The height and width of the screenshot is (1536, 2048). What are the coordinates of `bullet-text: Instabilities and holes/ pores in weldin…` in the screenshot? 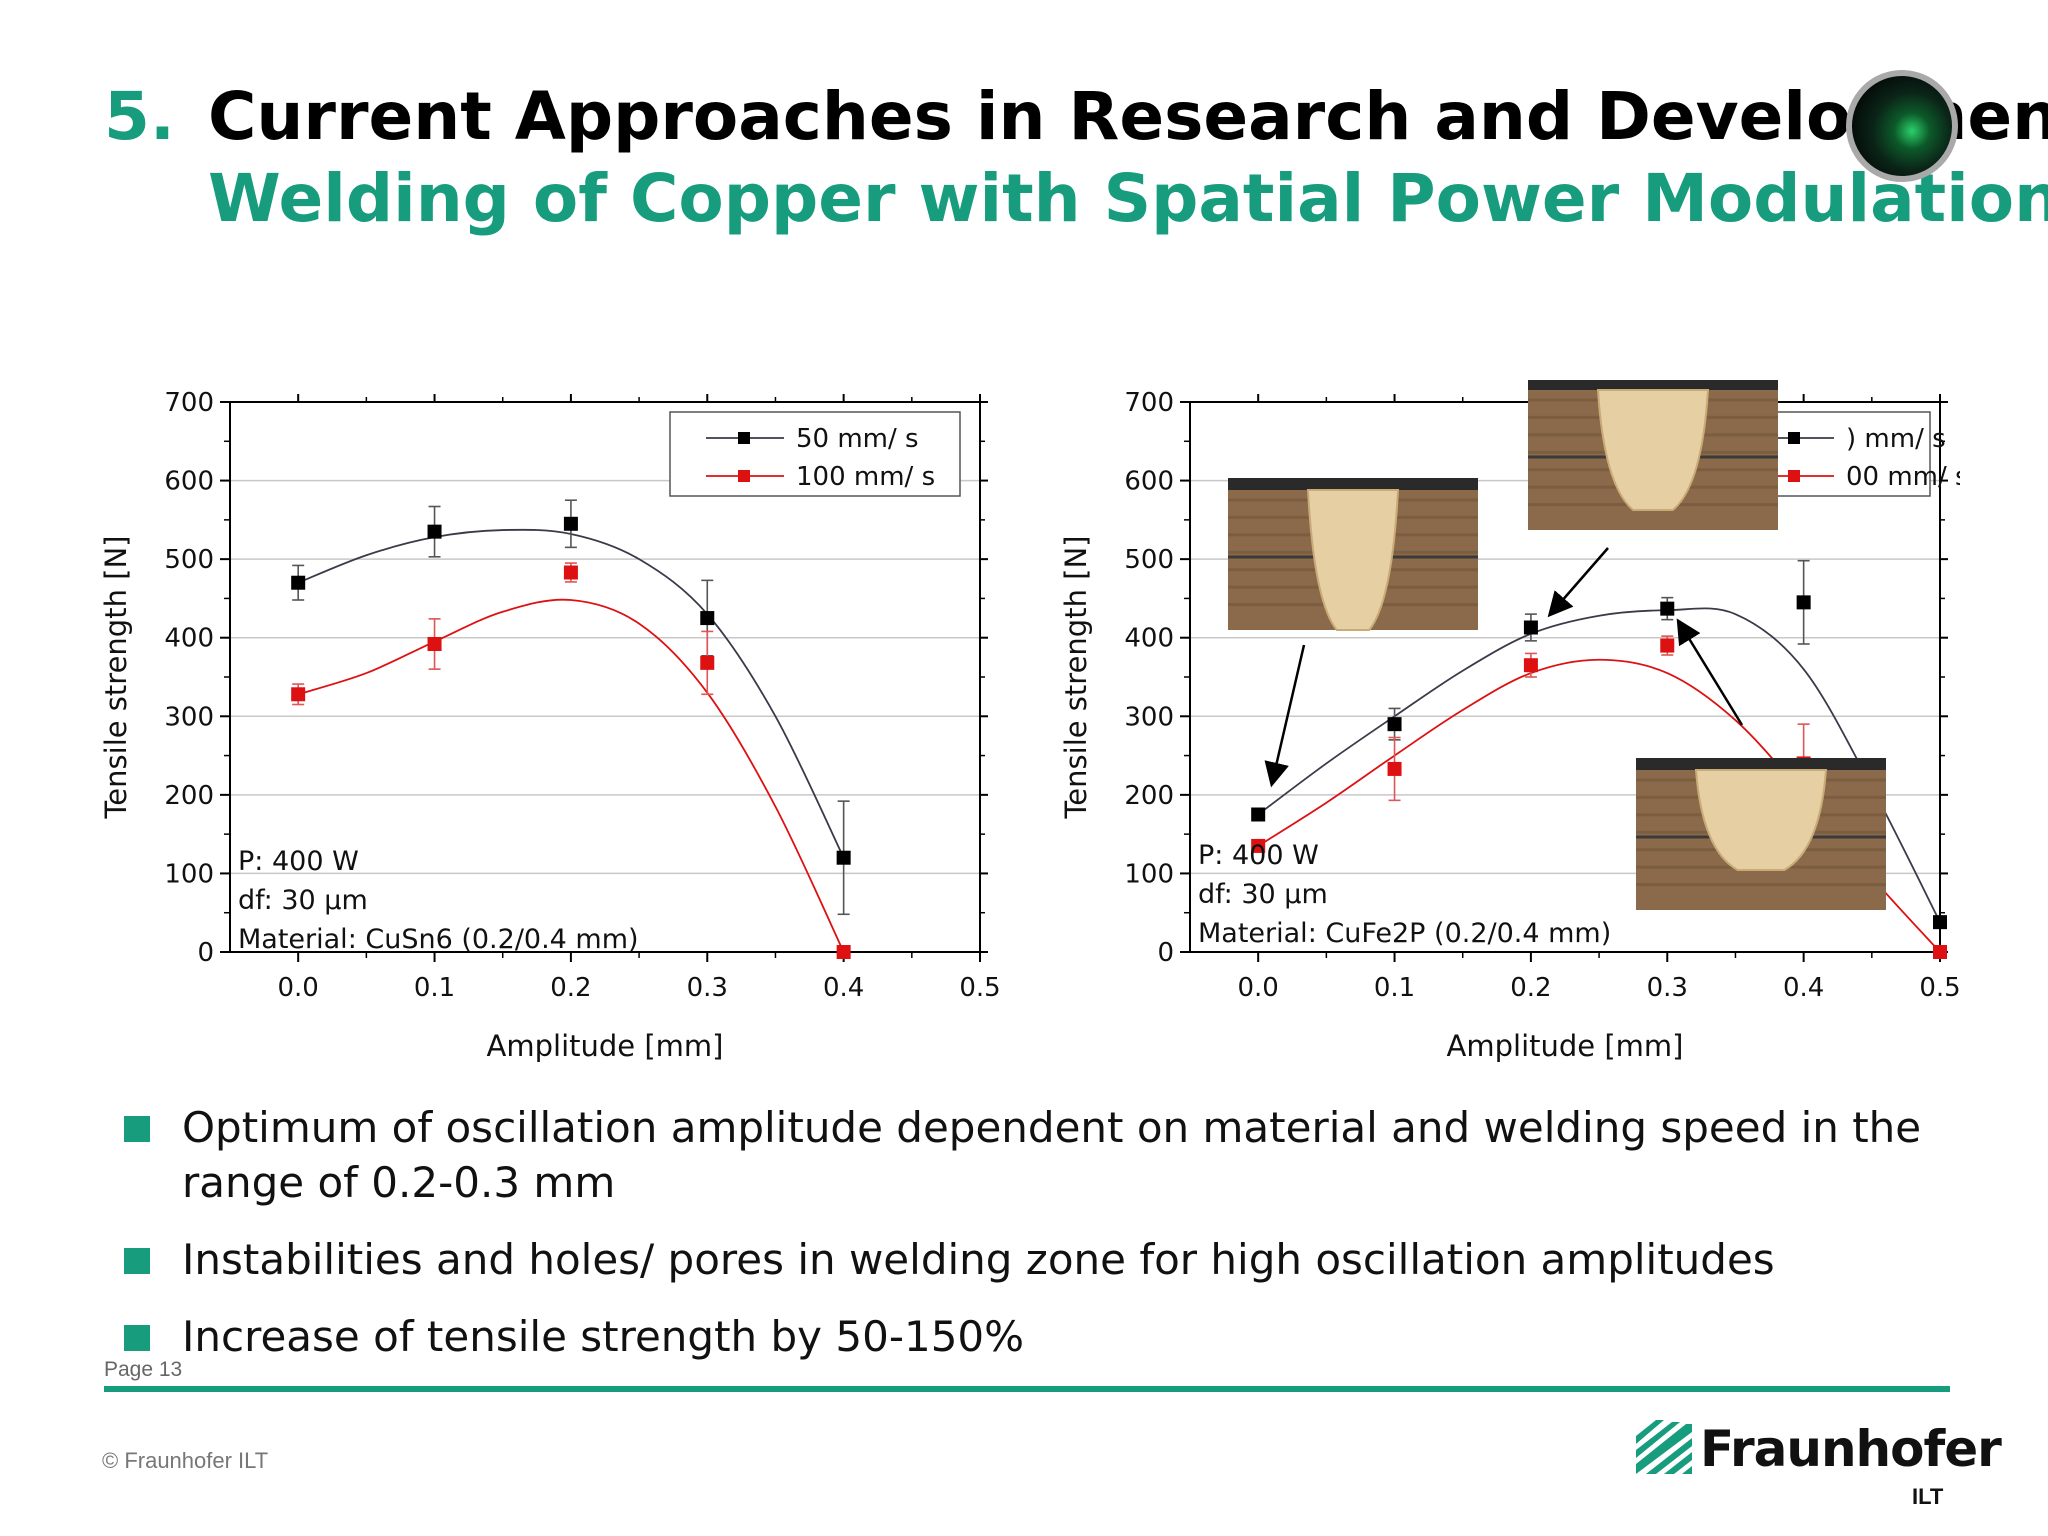 It's located at (978, 1259).